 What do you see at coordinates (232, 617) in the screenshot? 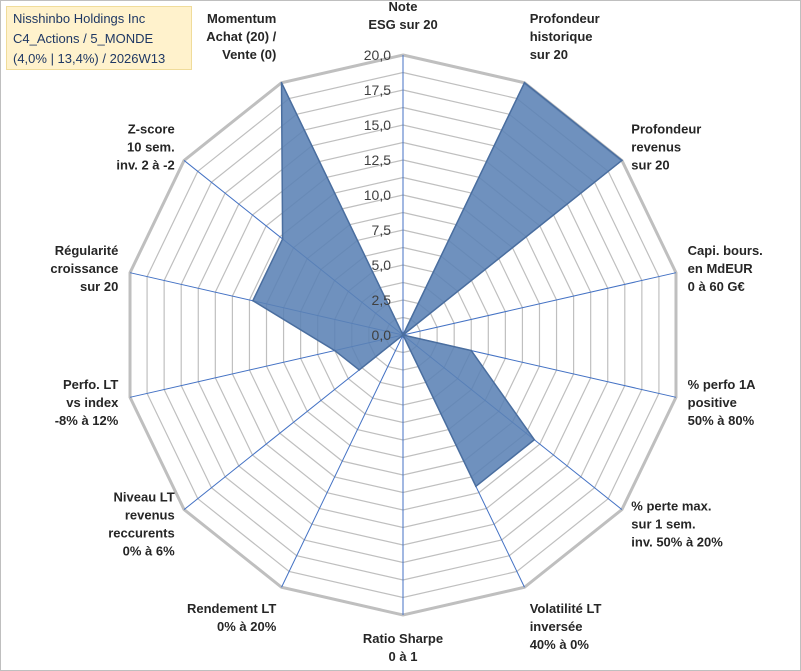
I see `category-label: Rendement LT 0% à 20%` at bounding box center [232, 617].